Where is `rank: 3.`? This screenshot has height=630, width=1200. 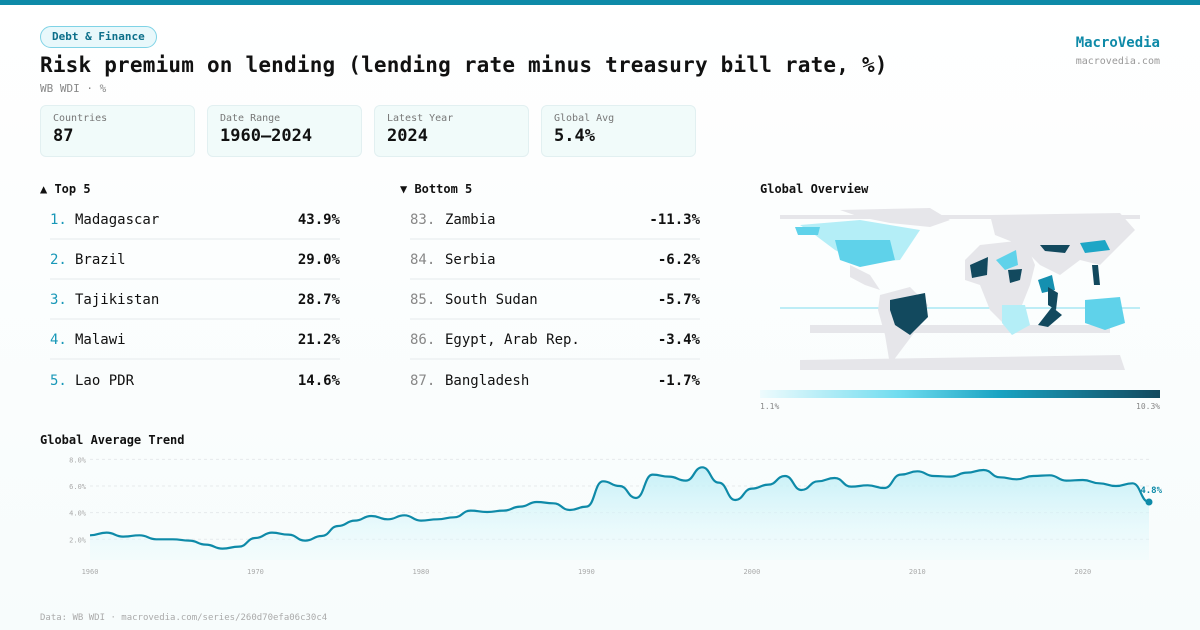
rank: 3. is located at coordinates (58, 300).